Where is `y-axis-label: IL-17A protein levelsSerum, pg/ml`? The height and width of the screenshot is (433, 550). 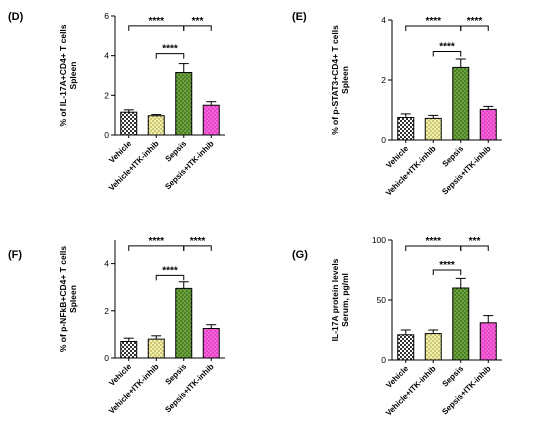 y-axis-label: IL-17A protein levelsSerum, pg/ml is located at coordinates (340, 299).